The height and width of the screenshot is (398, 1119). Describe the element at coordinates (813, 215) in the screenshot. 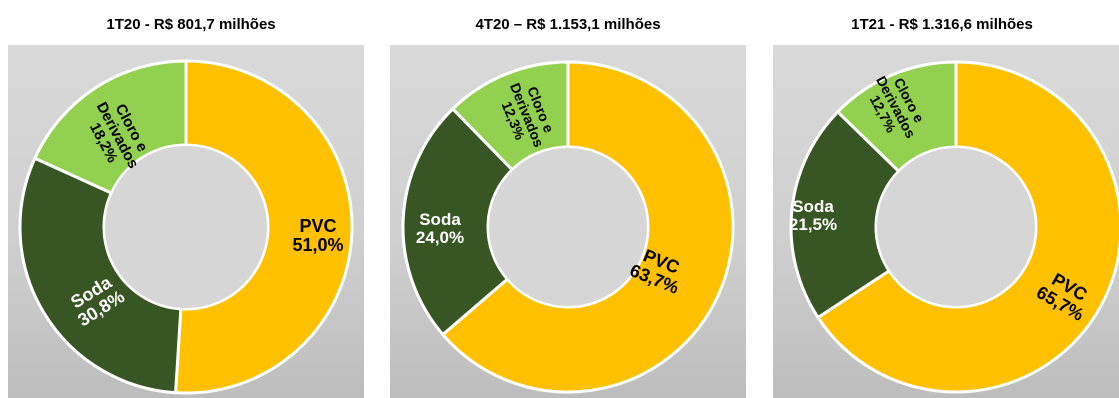

I see `chart-3-label-soda: Soda 21,5%` at that location.